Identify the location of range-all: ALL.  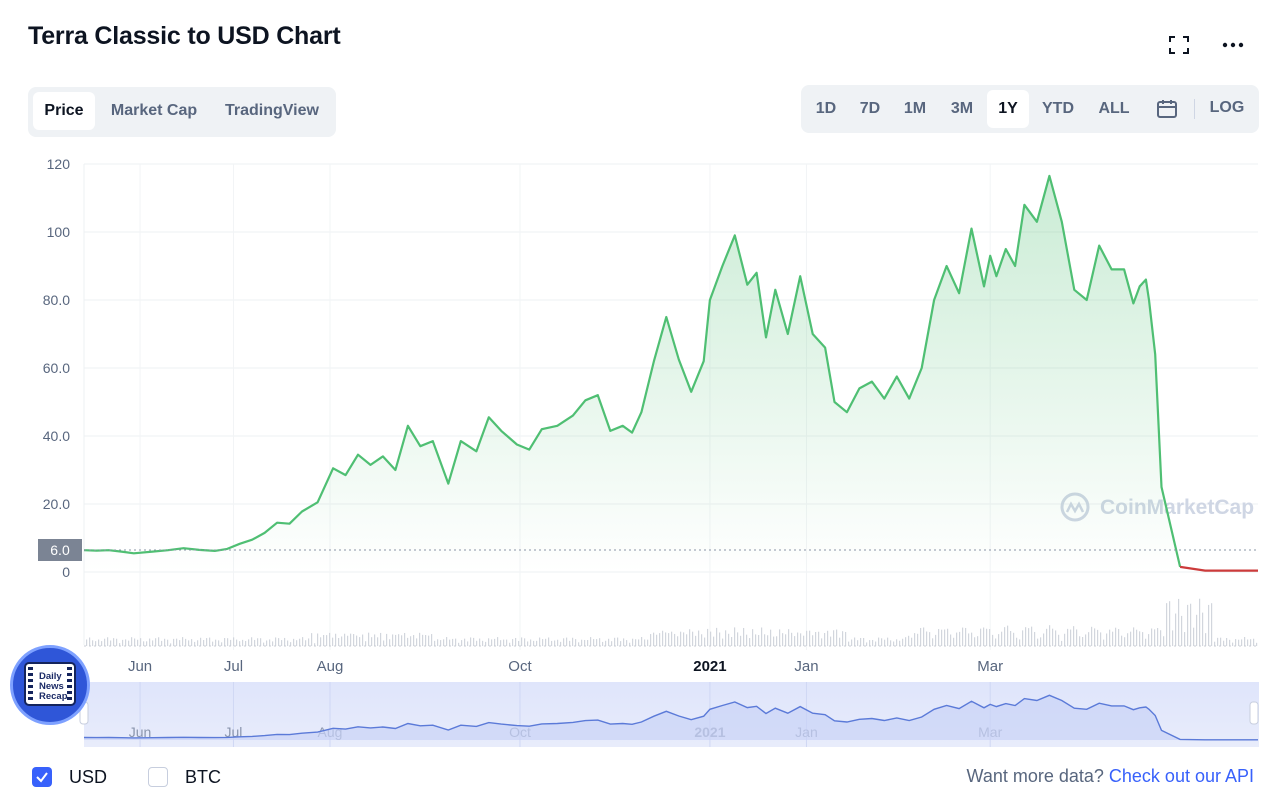
(1114, 108).